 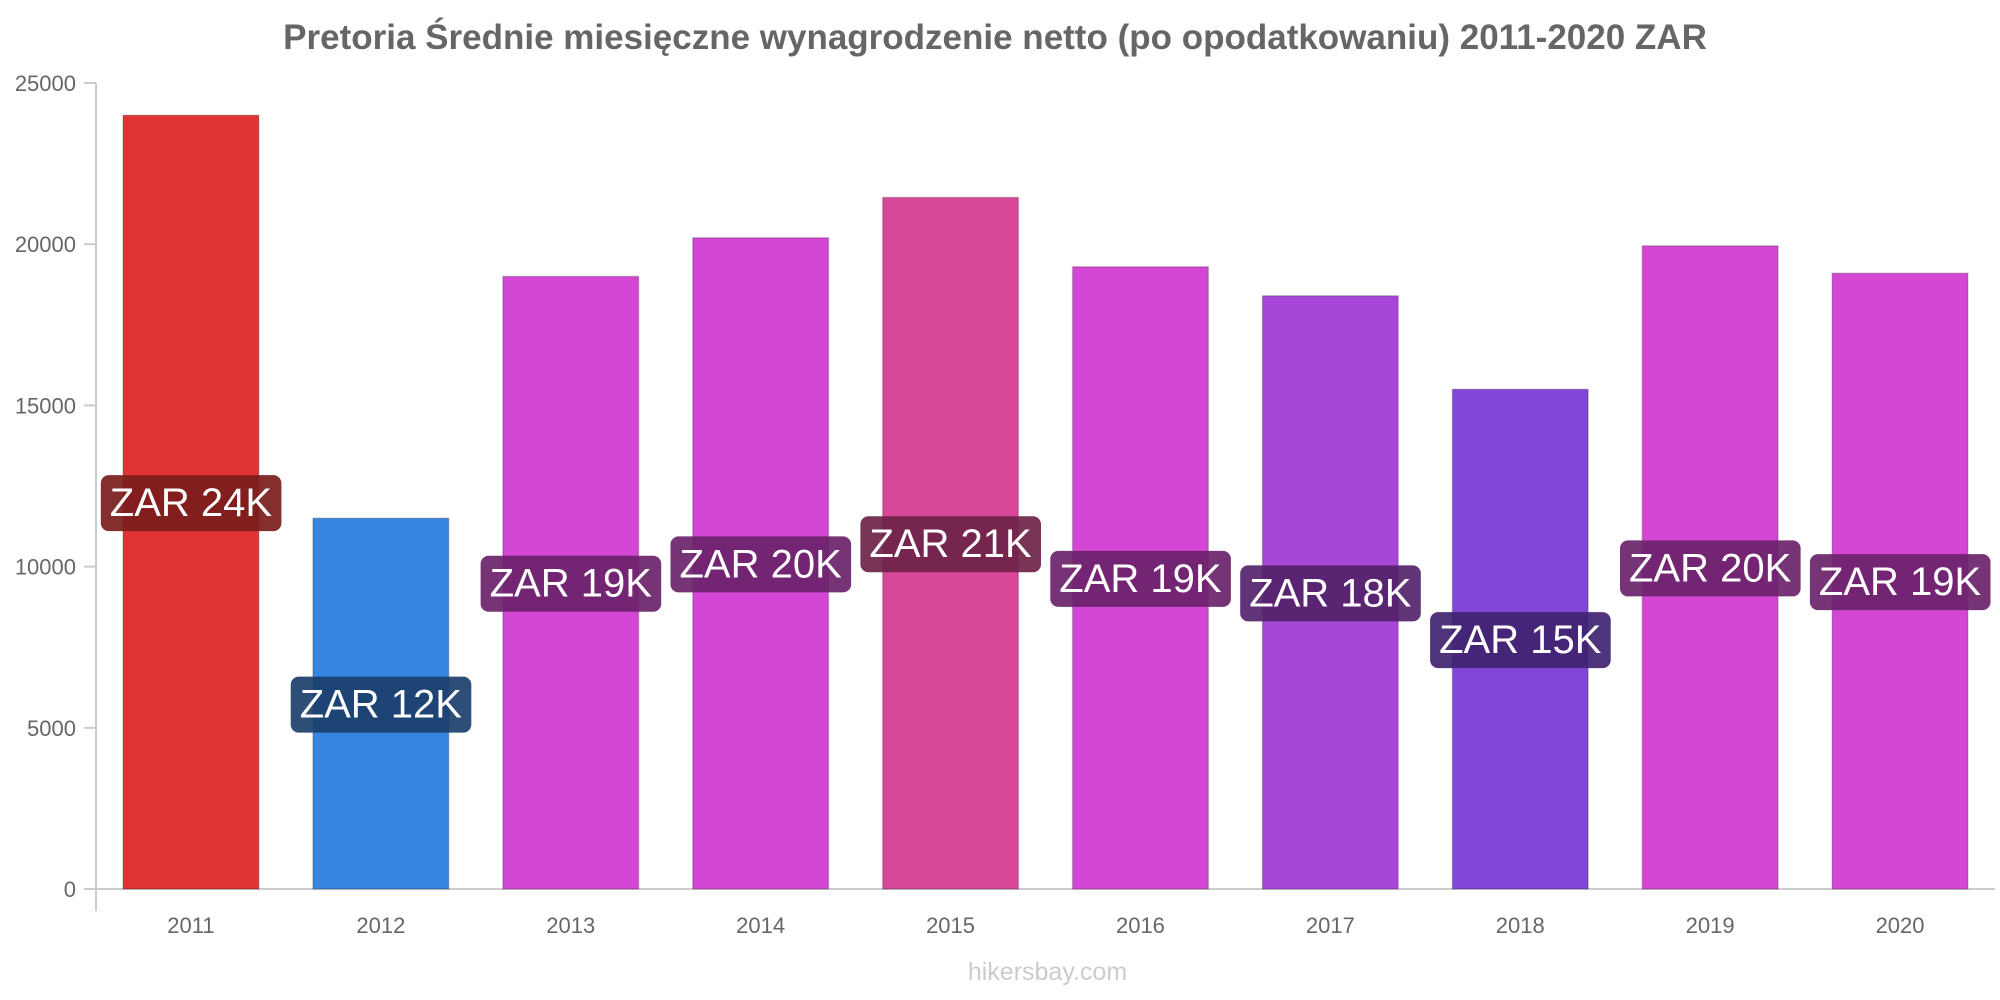 I want to click on data-label-text: ZAR 18K, so click(x=1330, y=593).